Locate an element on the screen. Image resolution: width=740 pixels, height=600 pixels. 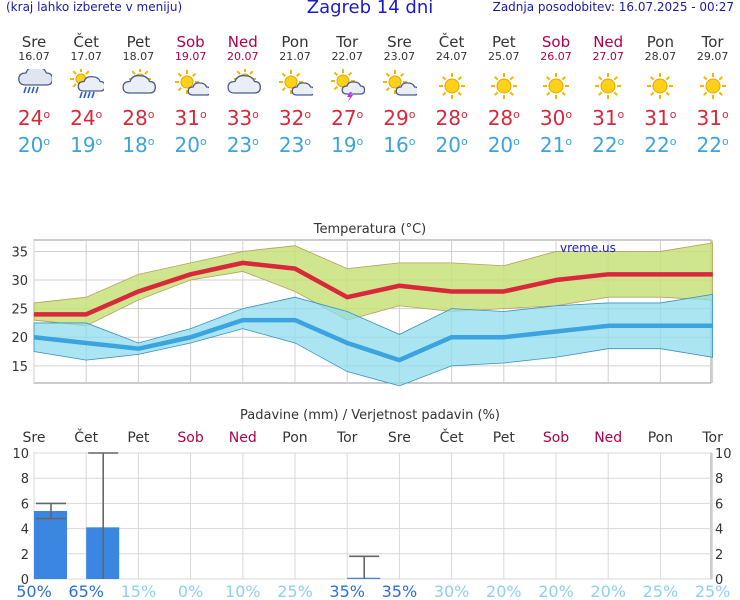
rain-heavy-cloud-icon is located at coordinates (34, 85).